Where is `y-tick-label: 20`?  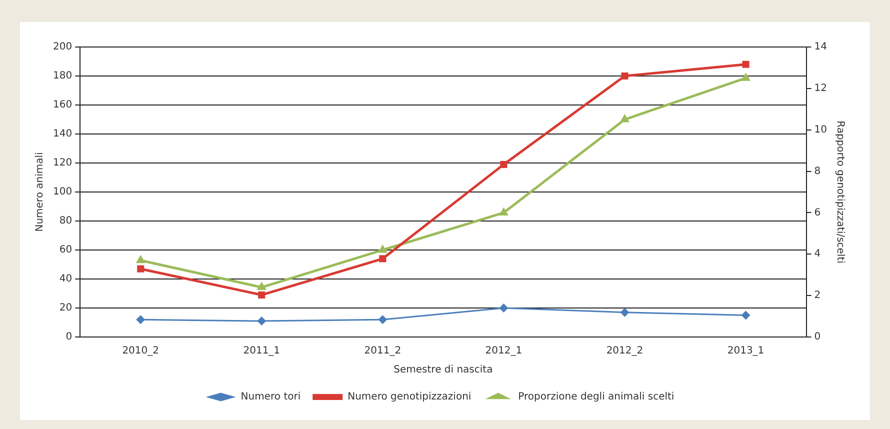
y-tick-label: 20 is located at coordinates (65, 308).